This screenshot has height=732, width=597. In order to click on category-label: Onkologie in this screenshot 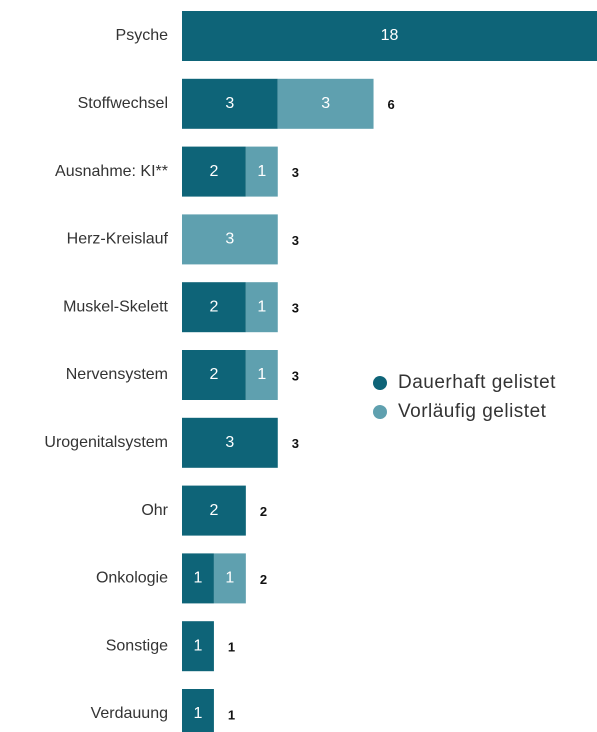, I will do `click(132, 578)`.